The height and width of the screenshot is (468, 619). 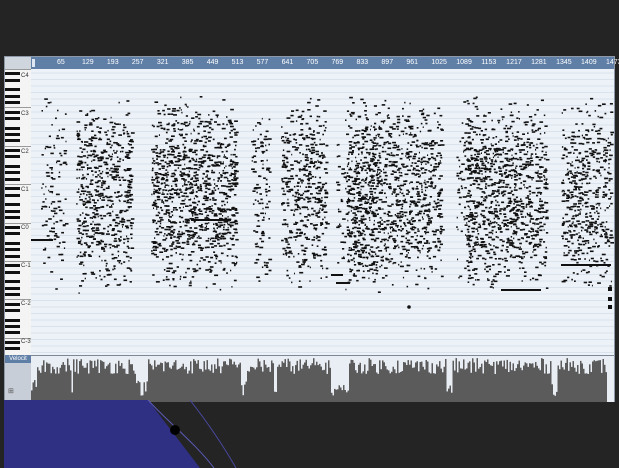 What do you see at coordinates (162, 62) in the screenshot?
I see `ruler-bar-321: 321` at bounding box center [162, 62].